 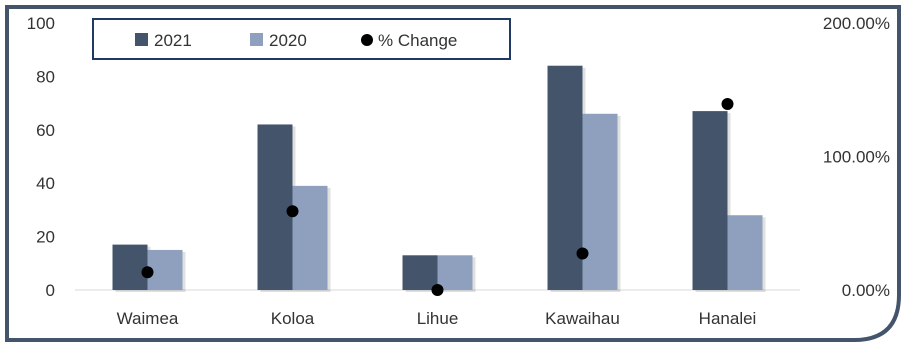 I want to click on legend-label-change: % Change, so click(x=417, y=40).